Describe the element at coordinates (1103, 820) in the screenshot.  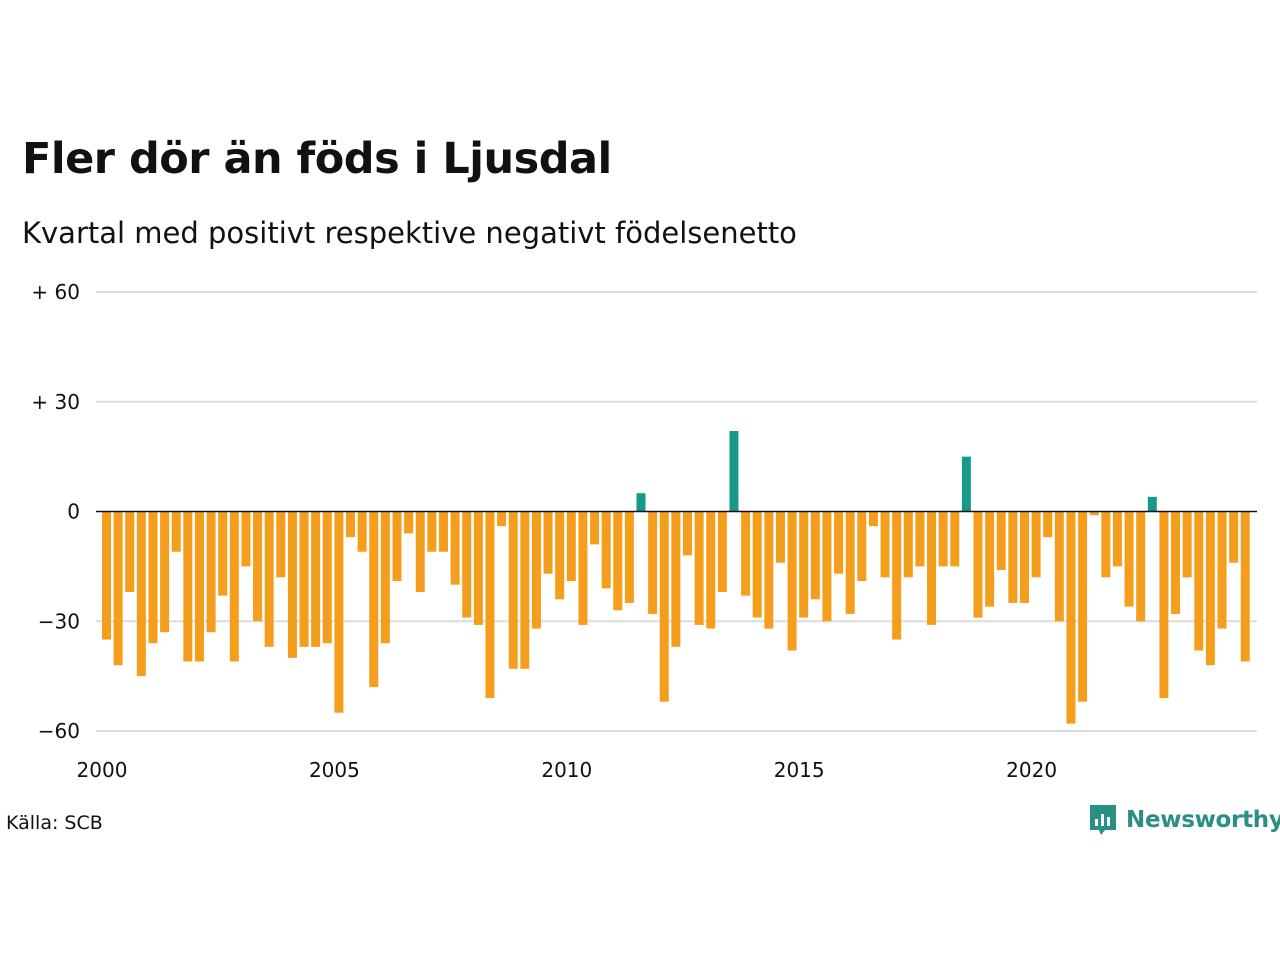
I see `newsworthy-logo-icon` at that location.